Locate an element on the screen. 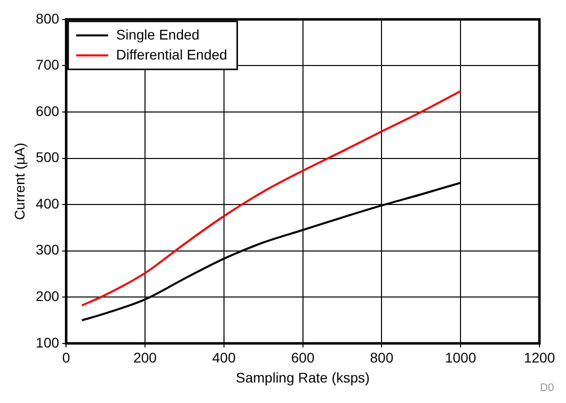 This screenshot has height=403, width=566. y-tick-label: 600 is located at coordinates (48, 110).